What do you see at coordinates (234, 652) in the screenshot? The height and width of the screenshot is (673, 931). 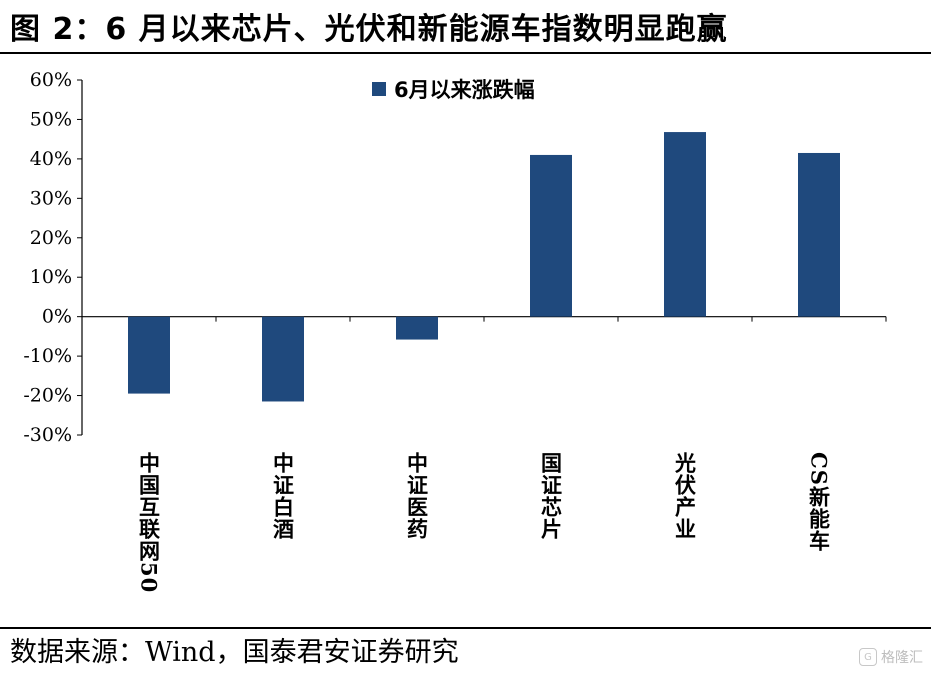 I see `source-note: 数据来源：Wind，国泰君安证券研究` at bounding box center [234, 652].